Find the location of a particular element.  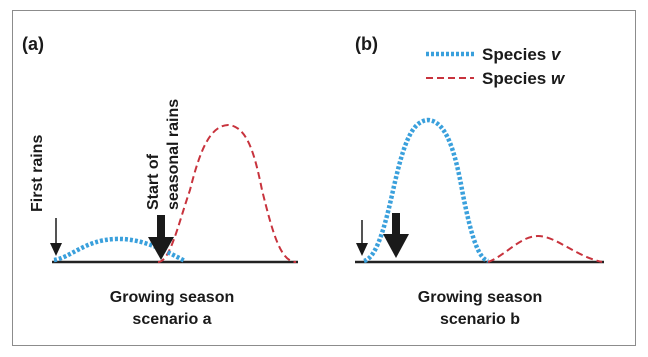

panel-b-seasonal-rains-arrow is located at coordinates (396, 235).